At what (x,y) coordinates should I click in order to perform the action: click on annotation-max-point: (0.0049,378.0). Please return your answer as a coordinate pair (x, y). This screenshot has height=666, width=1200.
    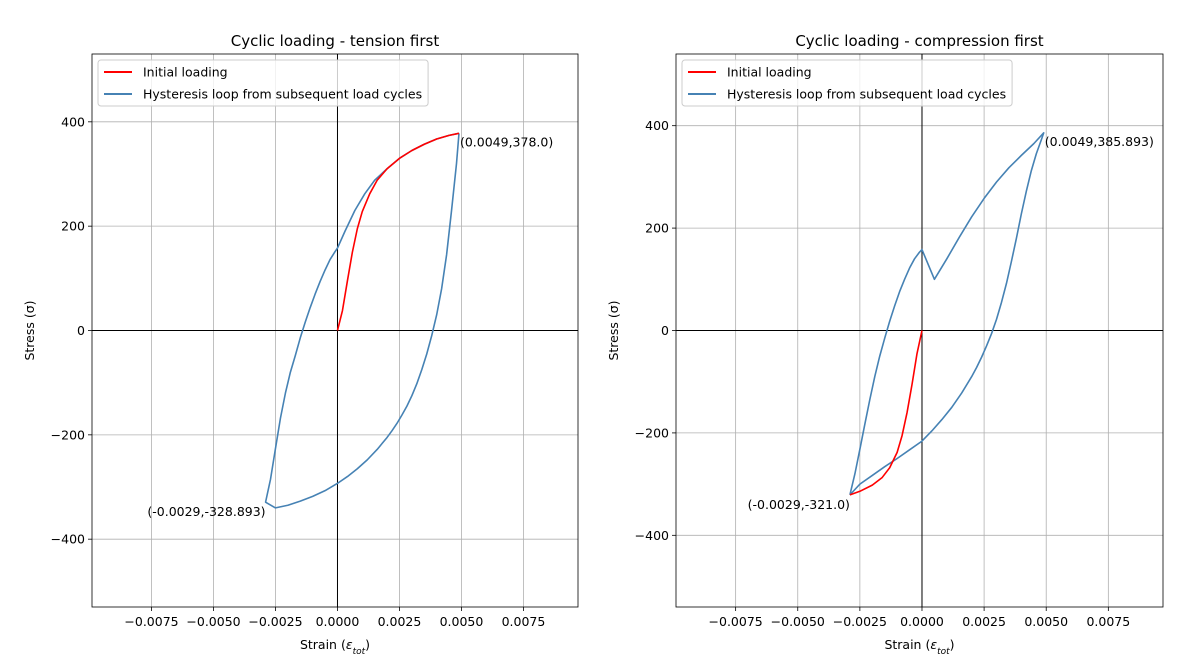
    Looking at the image, I should click on (506, 141).